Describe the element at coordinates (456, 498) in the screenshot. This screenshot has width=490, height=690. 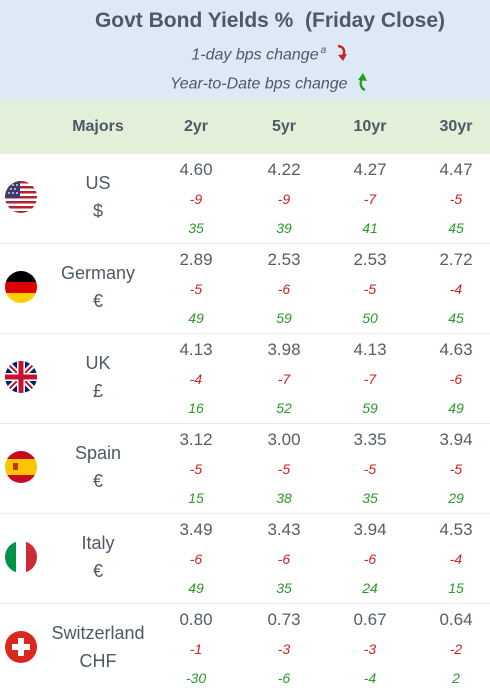
I see `ytd-change-30yr: 29` at that location.